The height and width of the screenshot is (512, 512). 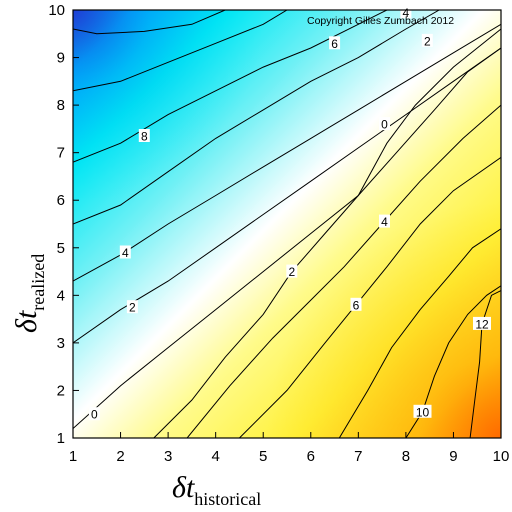 I want to click on y-tick-label: 3, so click(x=61, y=343).